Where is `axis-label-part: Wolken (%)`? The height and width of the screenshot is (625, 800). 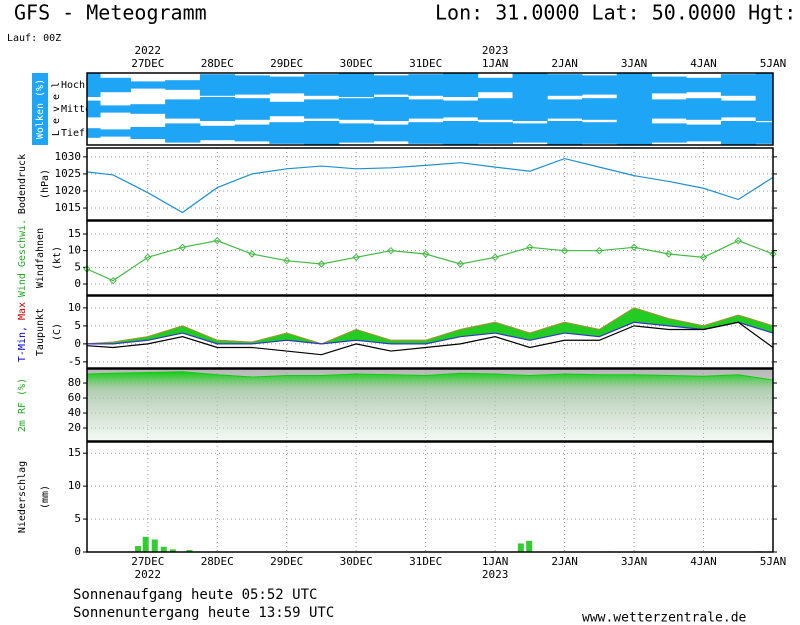
axis-label-part: Wolken (%) is located at coordinates (40, 109).